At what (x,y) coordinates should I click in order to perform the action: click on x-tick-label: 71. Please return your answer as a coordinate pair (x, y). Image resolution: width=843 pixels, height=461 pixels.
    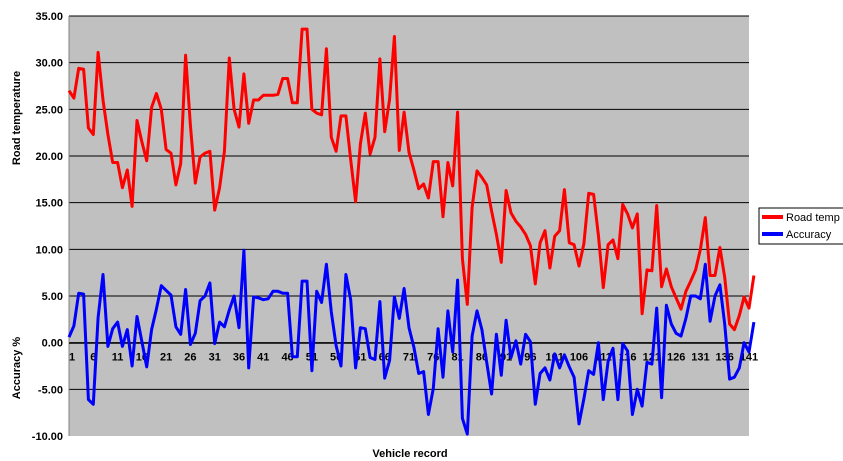
    Looking at the image, I should click on (409, 358).